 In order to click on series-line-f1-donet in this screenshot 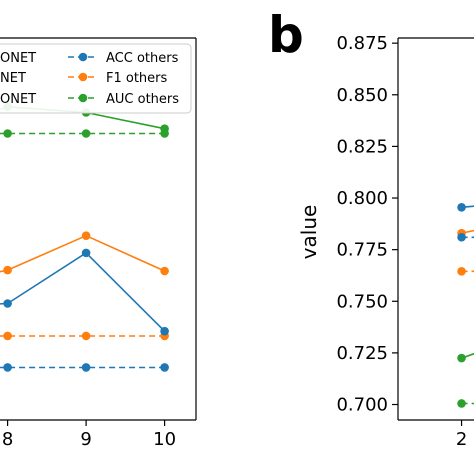, I will do `click(82, 253)`.